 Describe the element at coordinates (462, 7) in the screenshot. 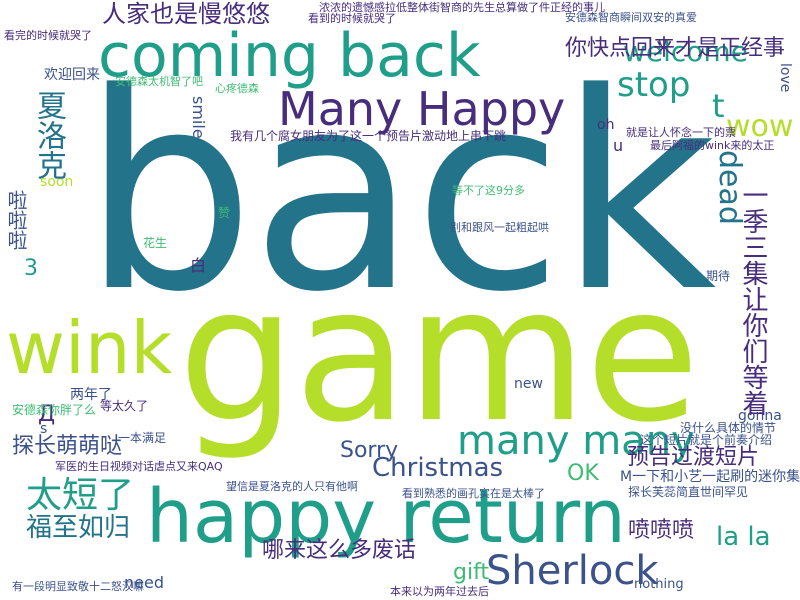

I see `word-emotional: 浓浓的遗憾感拉低整体街智商的先生总算做了件正经的事儿` at that location.